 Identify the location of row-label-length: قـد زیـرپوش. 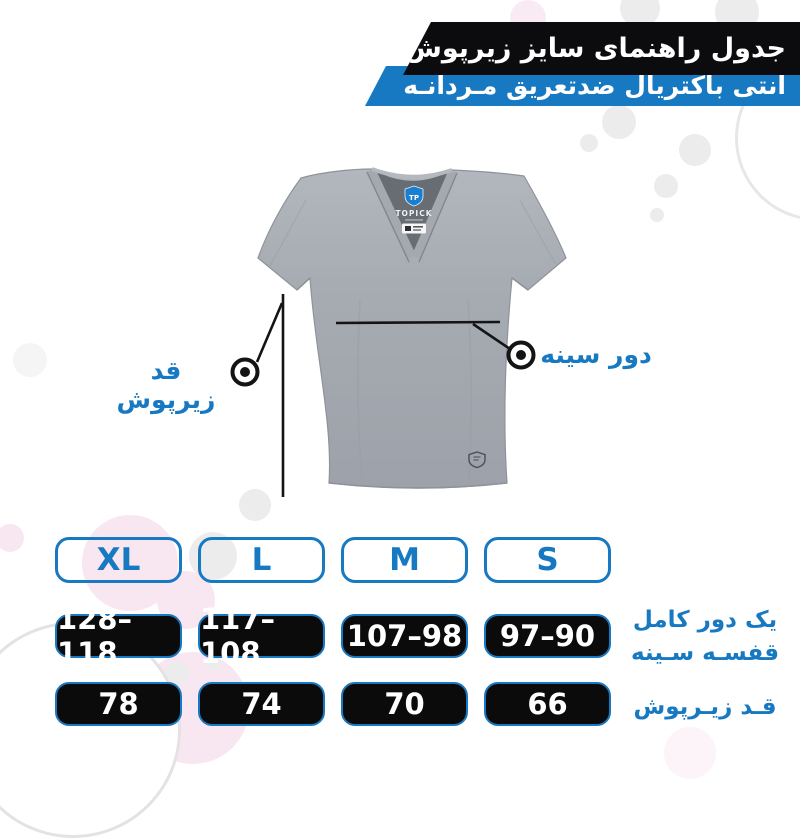
(705, 707).